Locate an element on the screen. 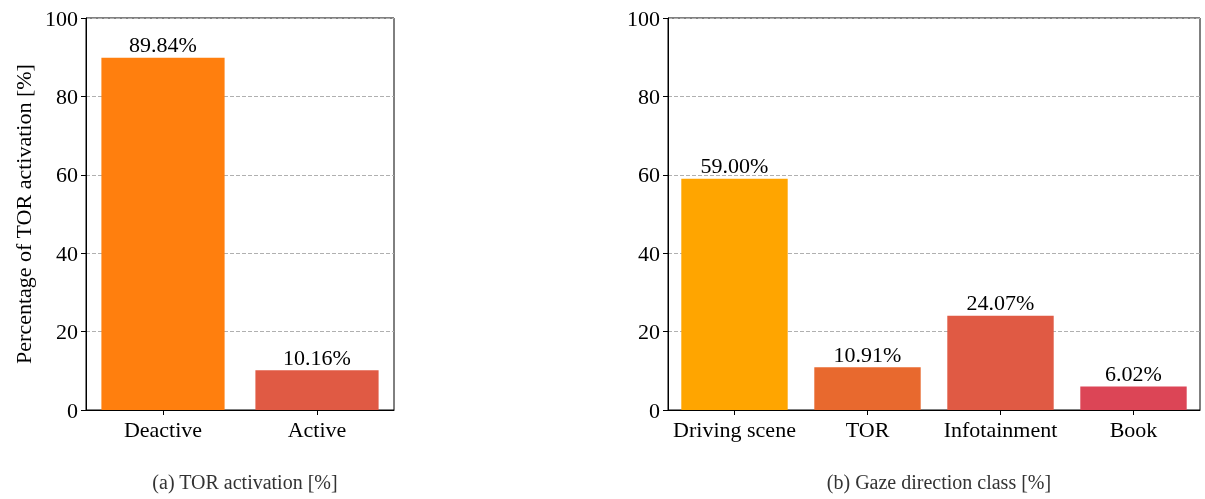 This screenshot has height=499, width=1205. x-tick-label: Driving scene is located at coordinates (734, 429).